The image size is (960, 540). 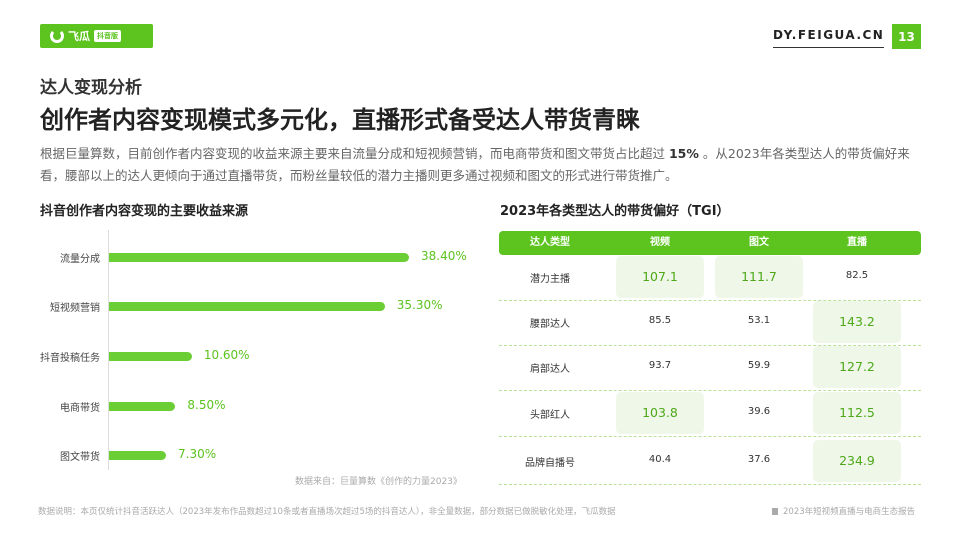 I want to click on table-cell: 103.8, so click(x=660, y=412).